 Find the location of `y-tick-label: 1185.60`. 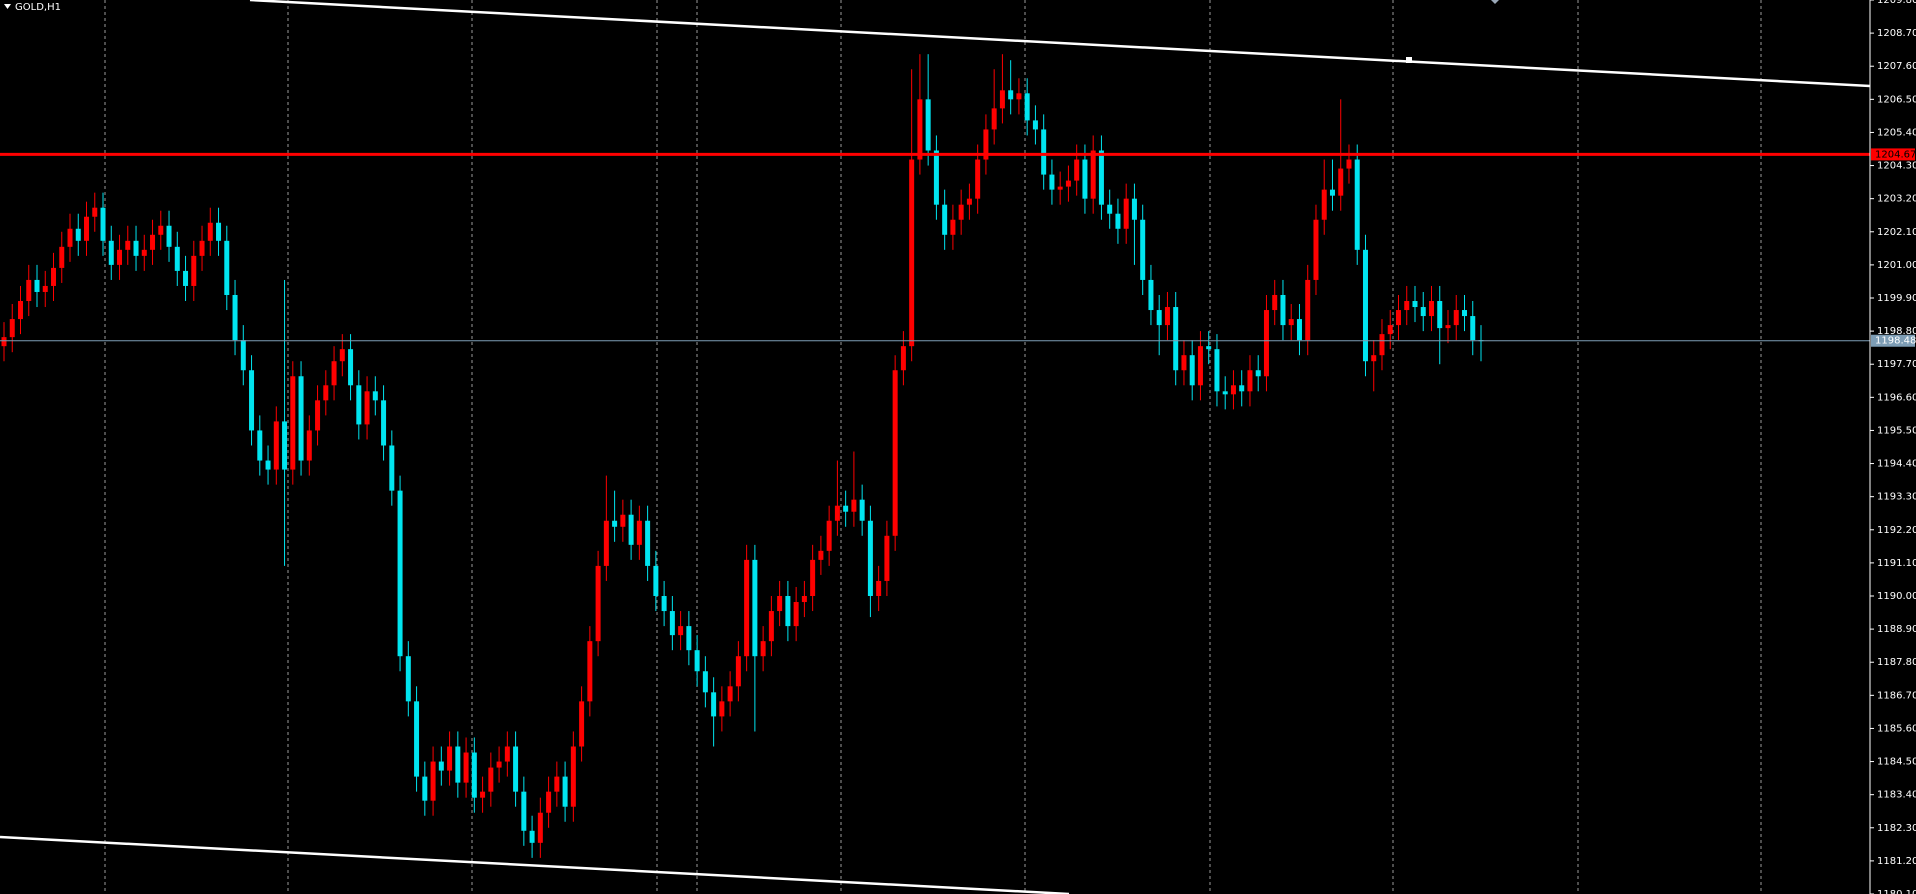

y-tick-label: 1185.60 is located at coordinates (1896, 728).